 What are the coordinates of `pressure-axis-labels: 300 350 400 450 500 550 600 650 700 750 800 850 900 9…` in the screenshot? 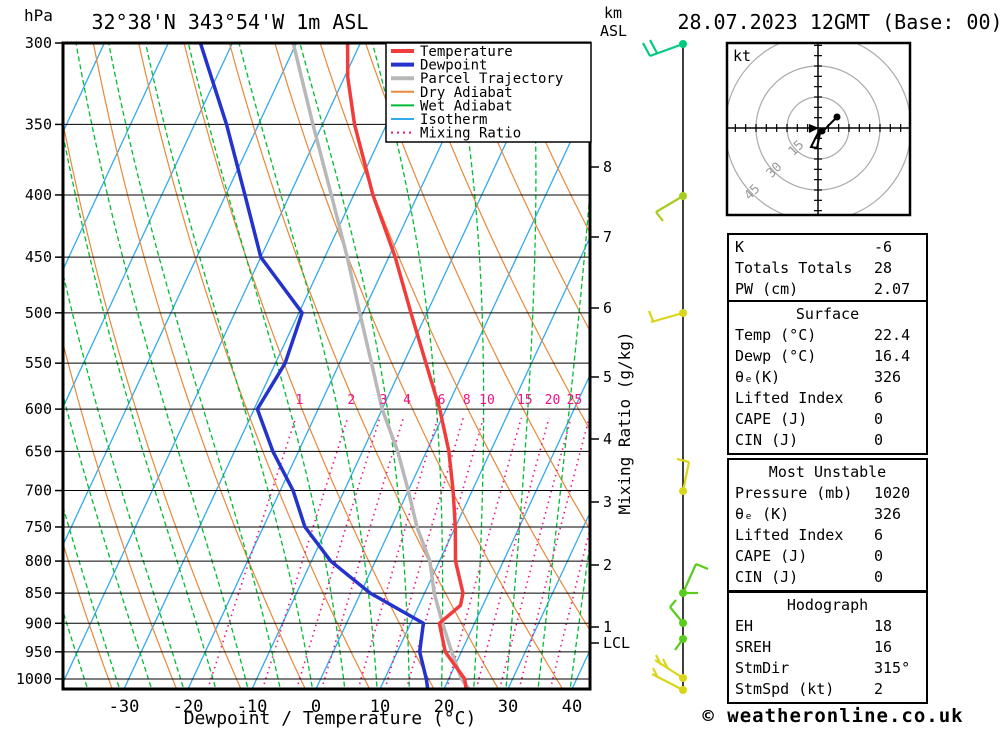 It's located at (39, 361).